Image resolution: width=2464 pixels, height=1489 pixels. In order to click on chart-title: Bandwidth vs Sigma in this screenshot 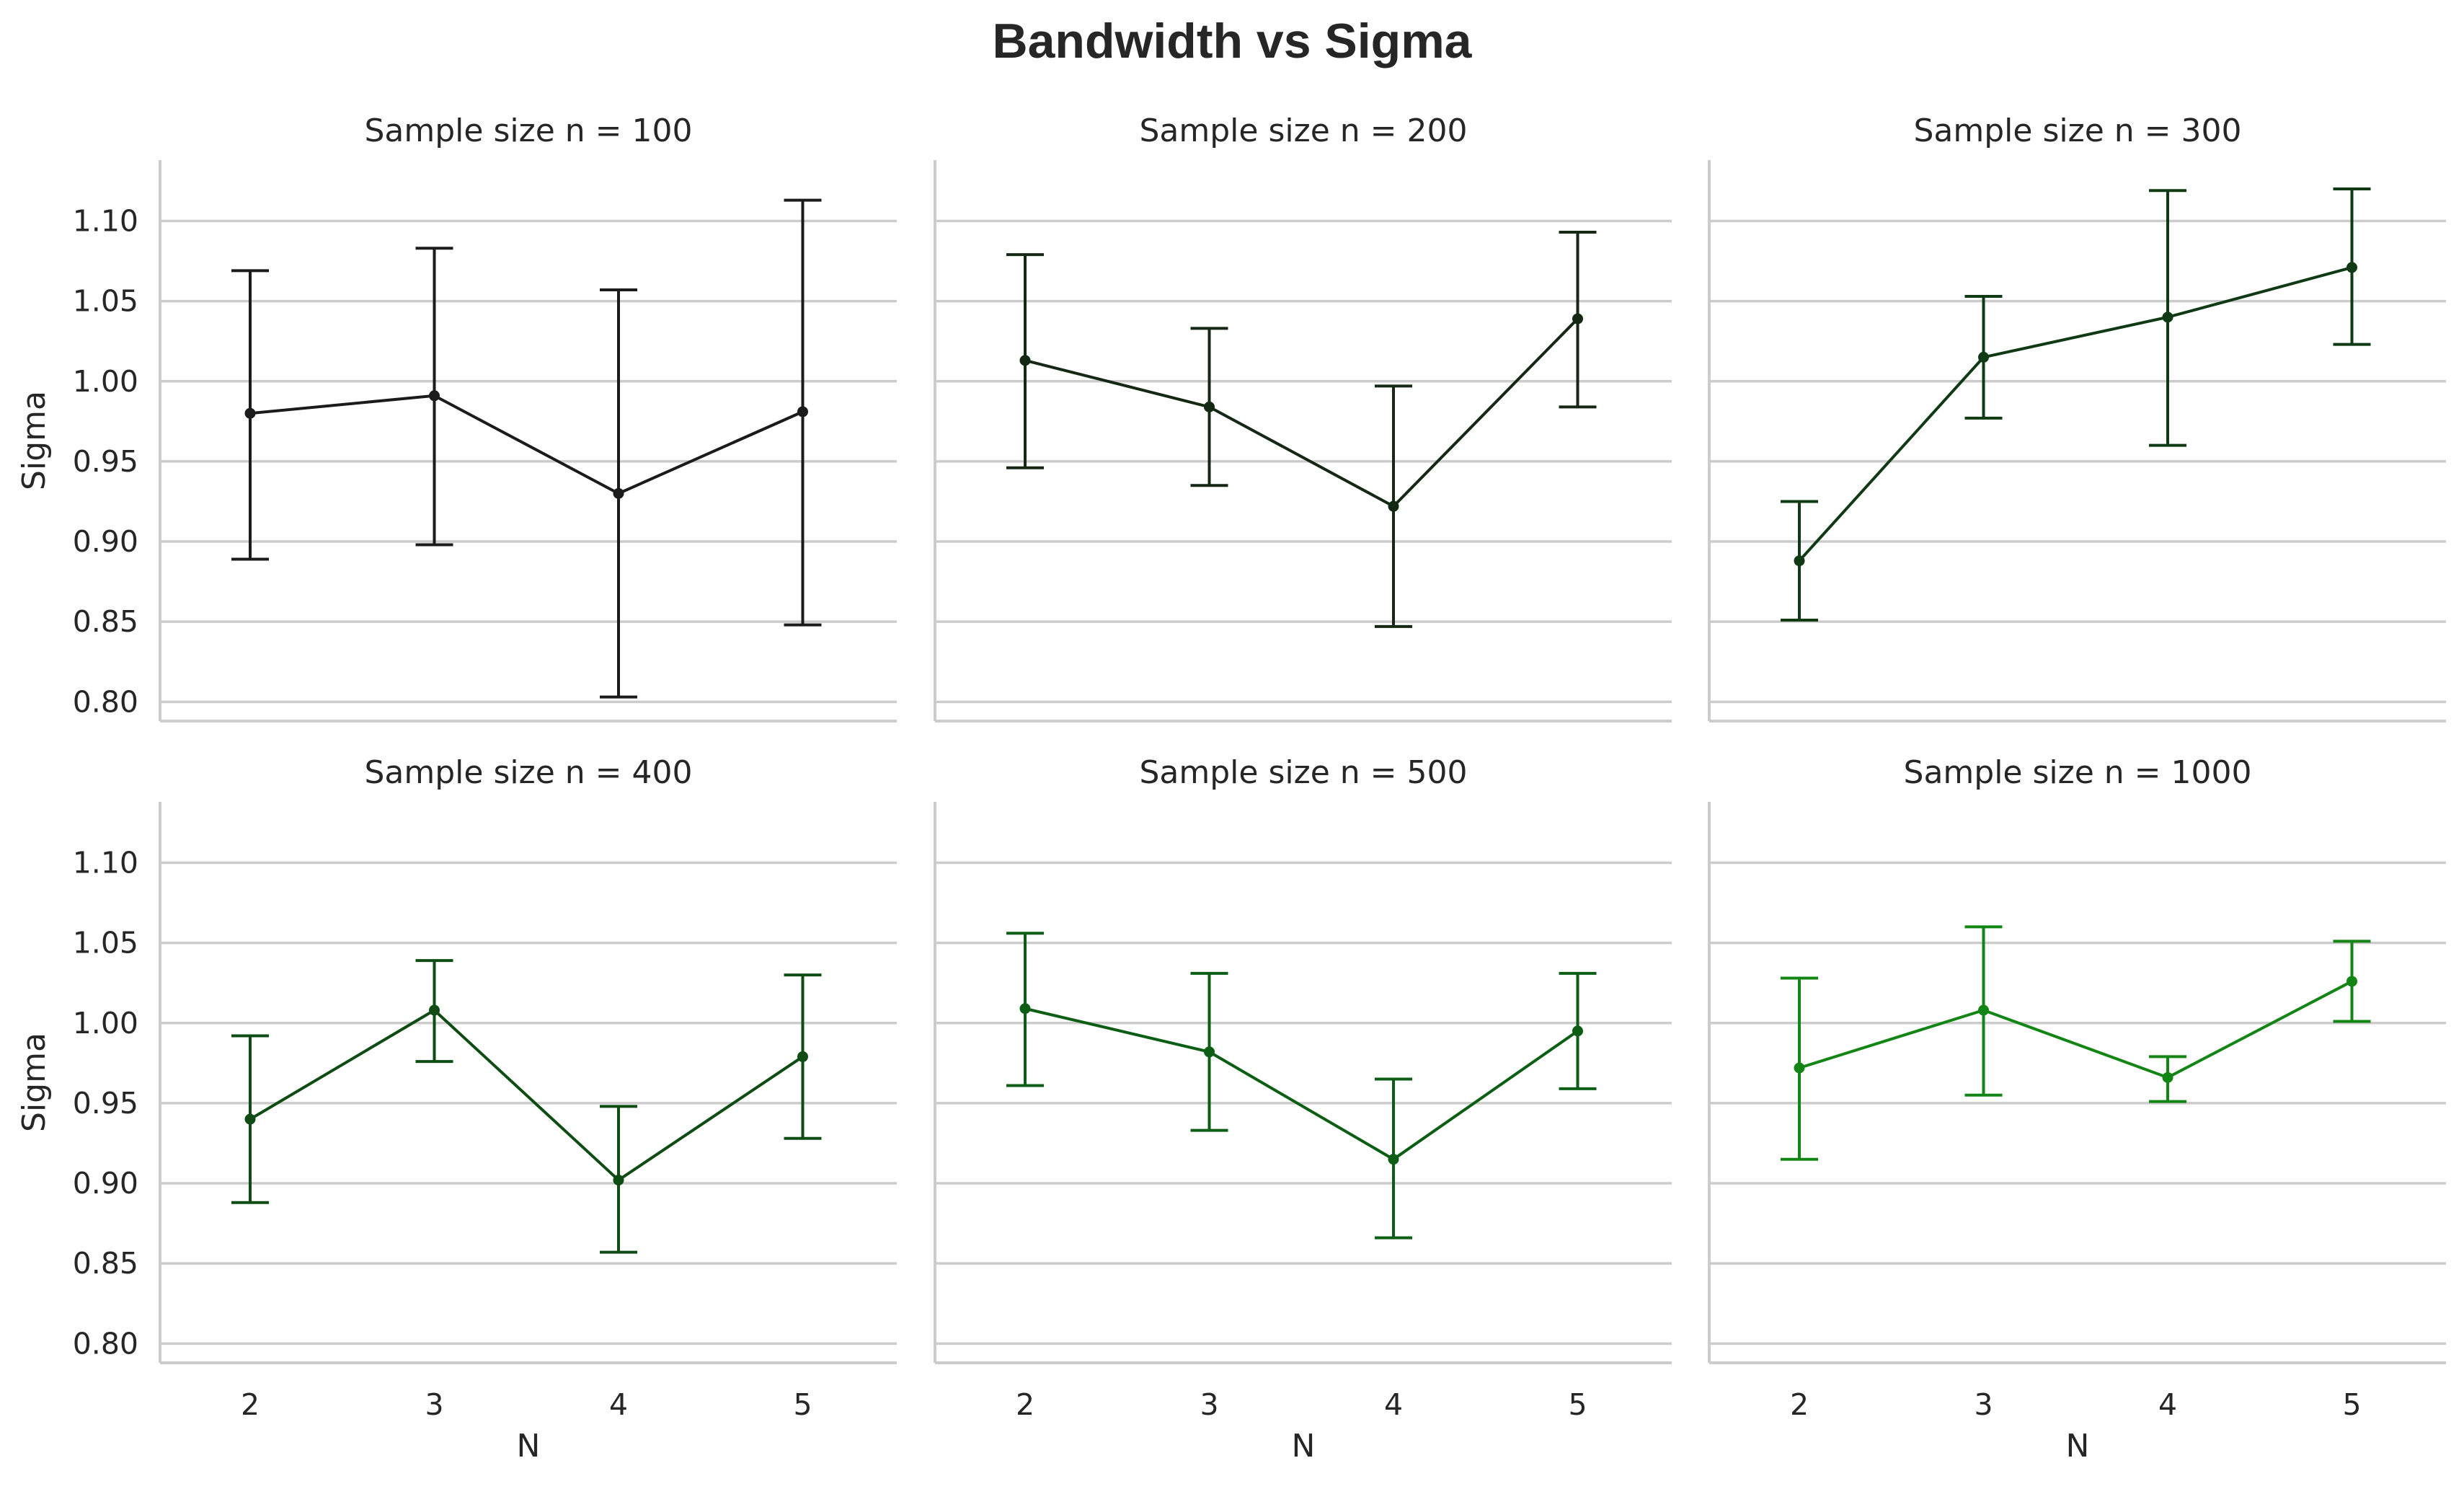, I will do `click(1233, 41)`.